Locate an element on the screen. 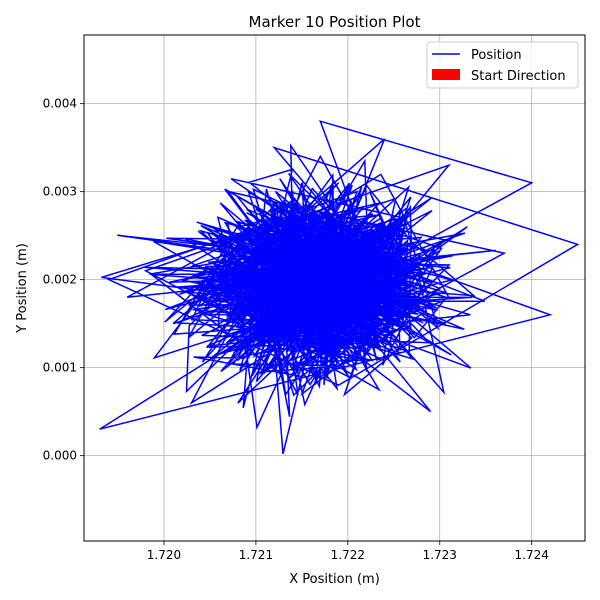 The image size is (600, 600). y-axis-label: Y Position (m) is located at coordinates (22, 288).